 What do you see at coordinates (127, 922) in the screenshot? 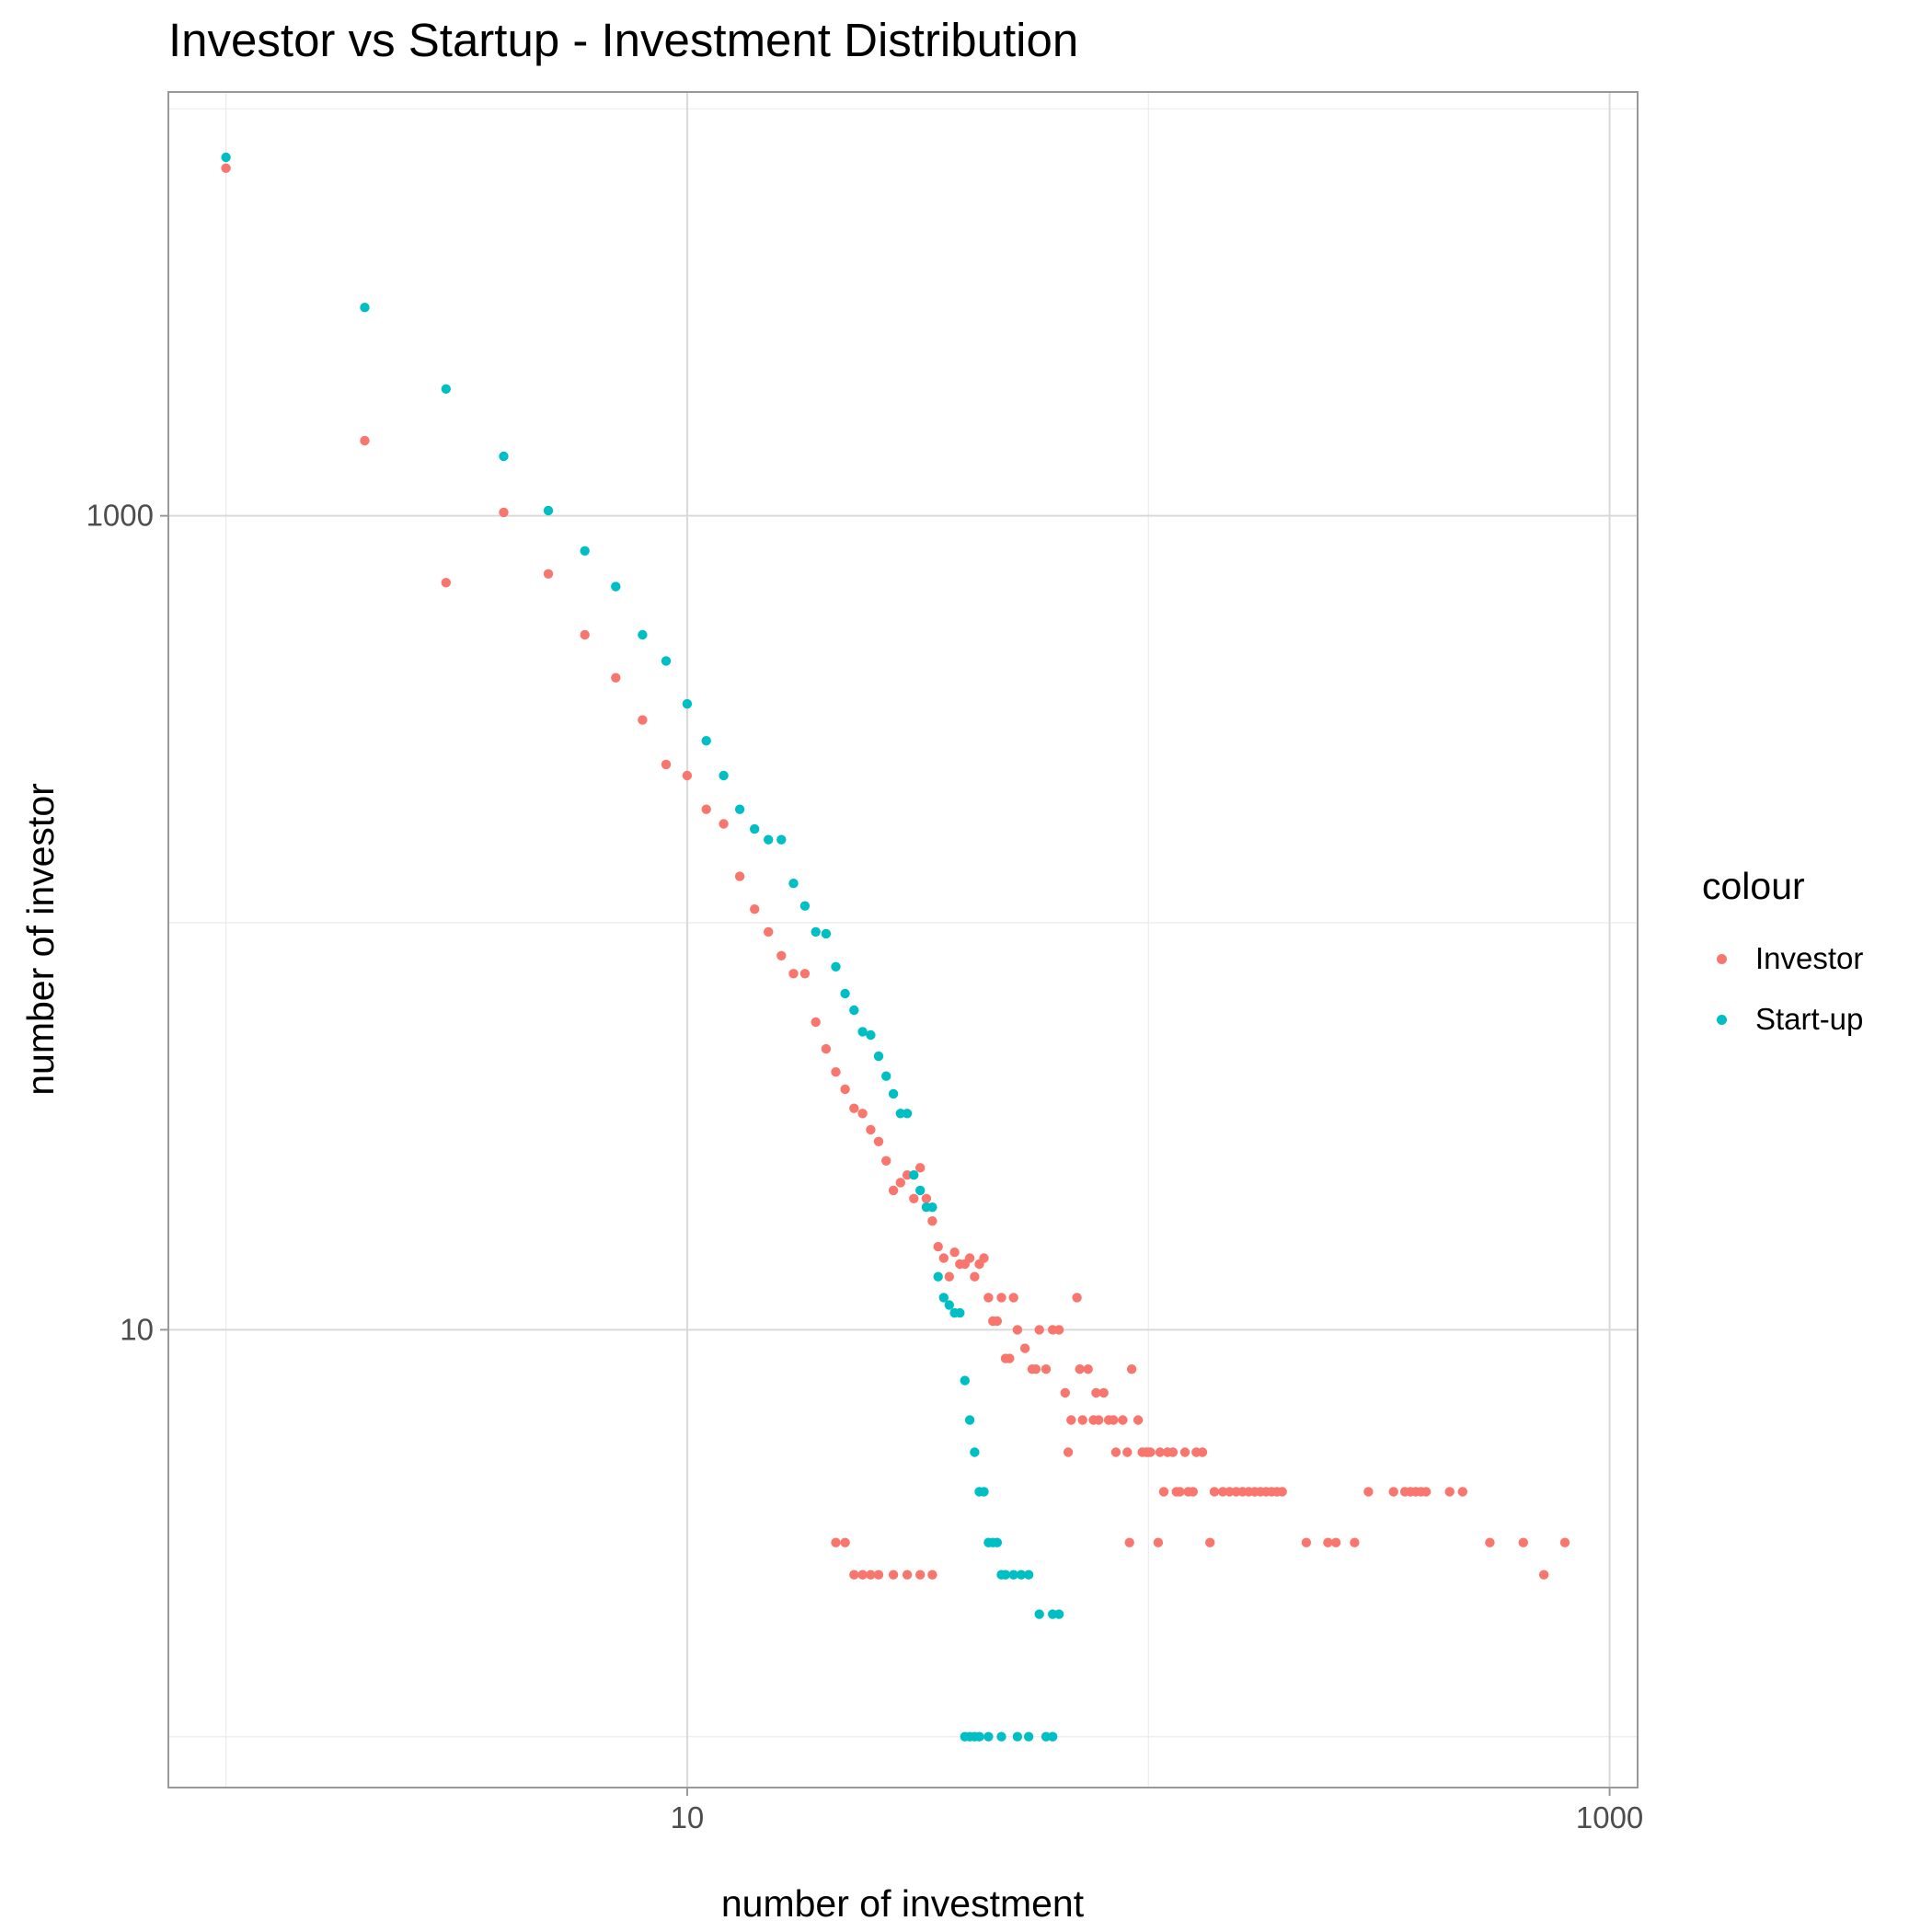
I see `y-axis-ticks: 10 1000` at bounding box center [127, 922].